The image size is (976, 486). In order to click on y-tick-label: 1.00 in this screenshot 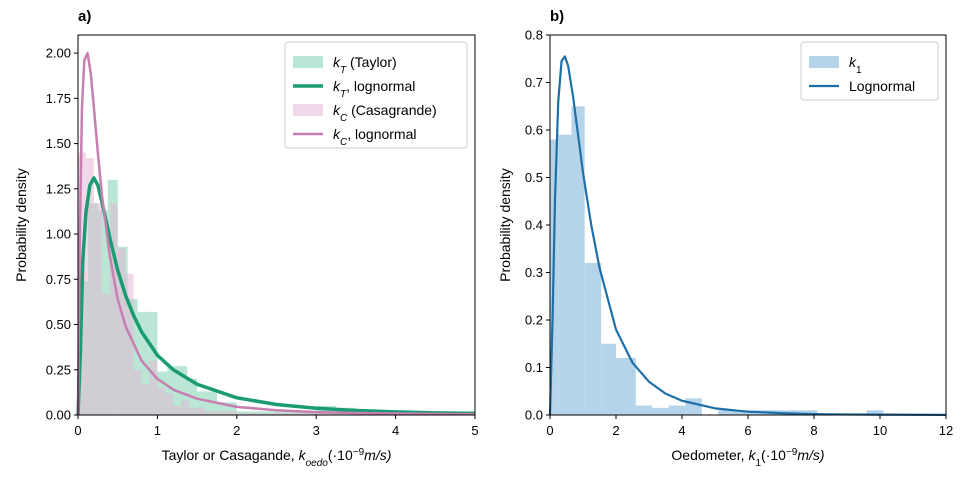, I will do `click(58, 234)`.